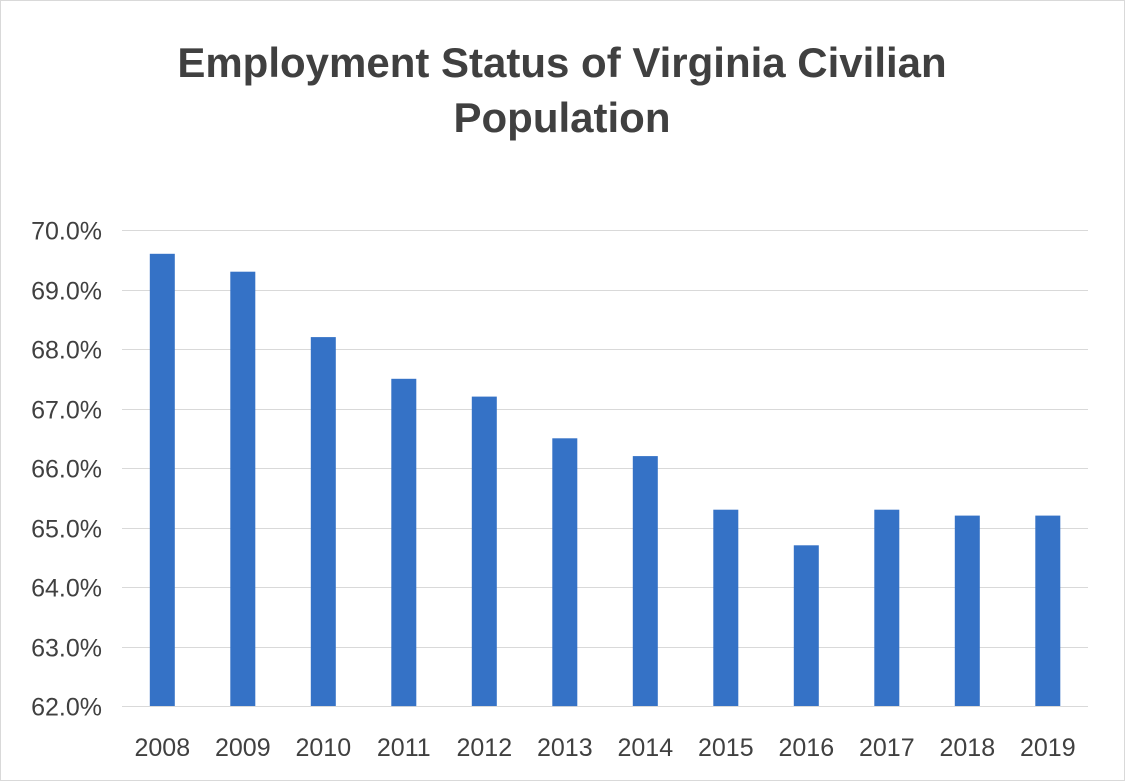  Describe the element at coordinates (565, 572) in the screenshot. I see `bar-2013` at that location.